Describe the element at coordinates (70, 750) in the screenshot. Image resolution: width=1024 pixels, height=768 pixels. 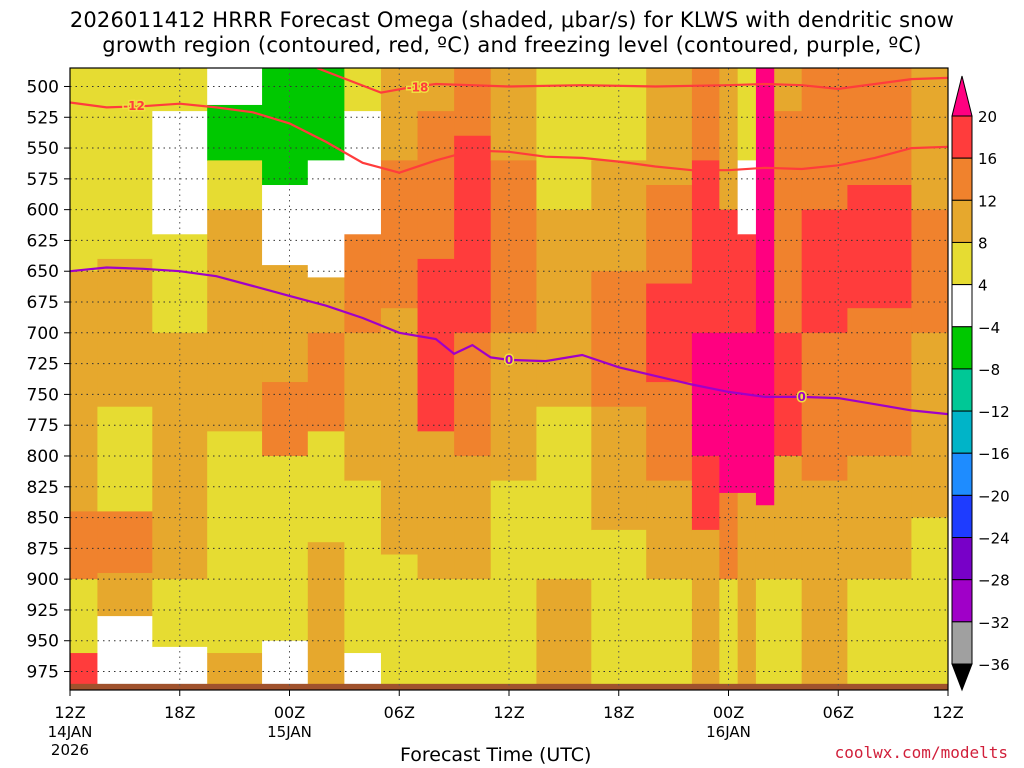
I see `x-tick-year-0: 2026` at that location.